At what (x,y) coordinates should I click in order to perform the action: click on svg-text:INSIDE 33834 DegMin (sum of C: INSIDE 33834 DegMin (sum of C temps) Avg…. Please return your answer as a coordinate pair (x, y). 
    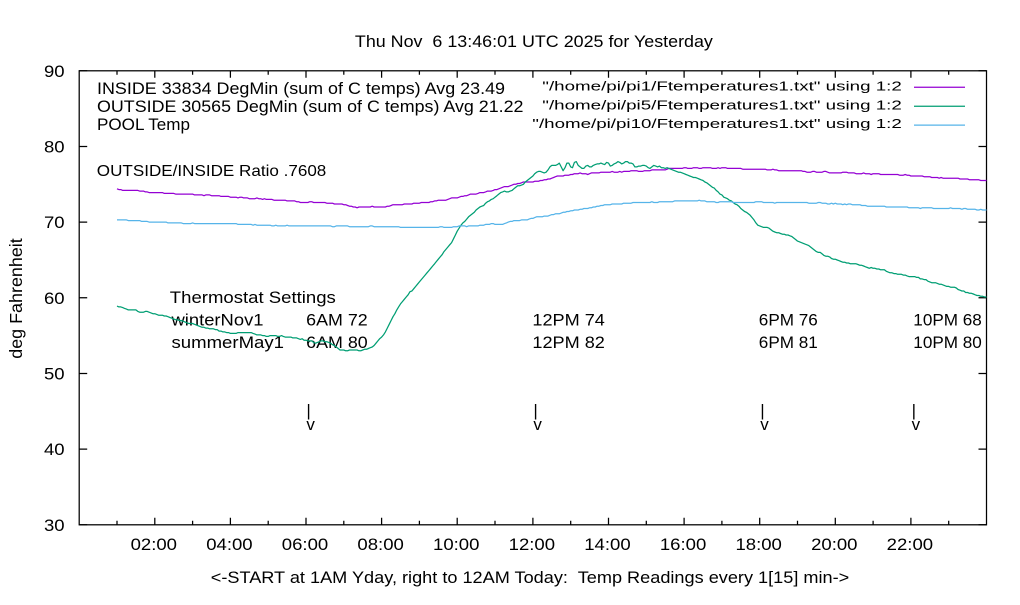
    Looking at the image, I should click on (301, 88).